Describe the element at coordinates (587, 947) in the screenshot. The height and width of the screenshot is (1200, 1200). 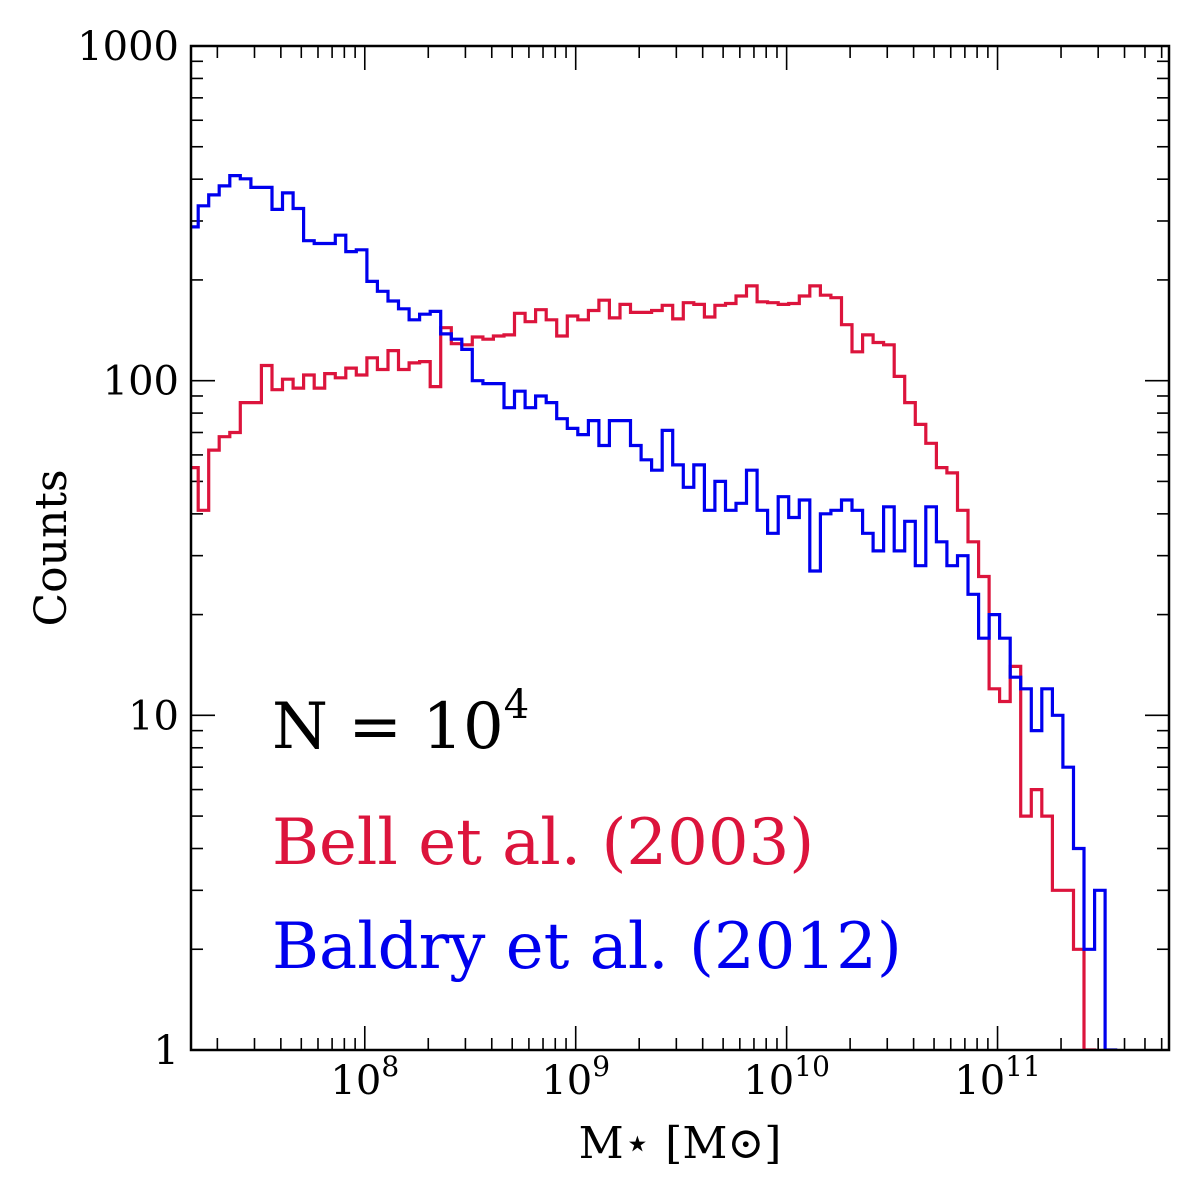
I see `legend-baldry: Baldry et al. (2012)` at that location.